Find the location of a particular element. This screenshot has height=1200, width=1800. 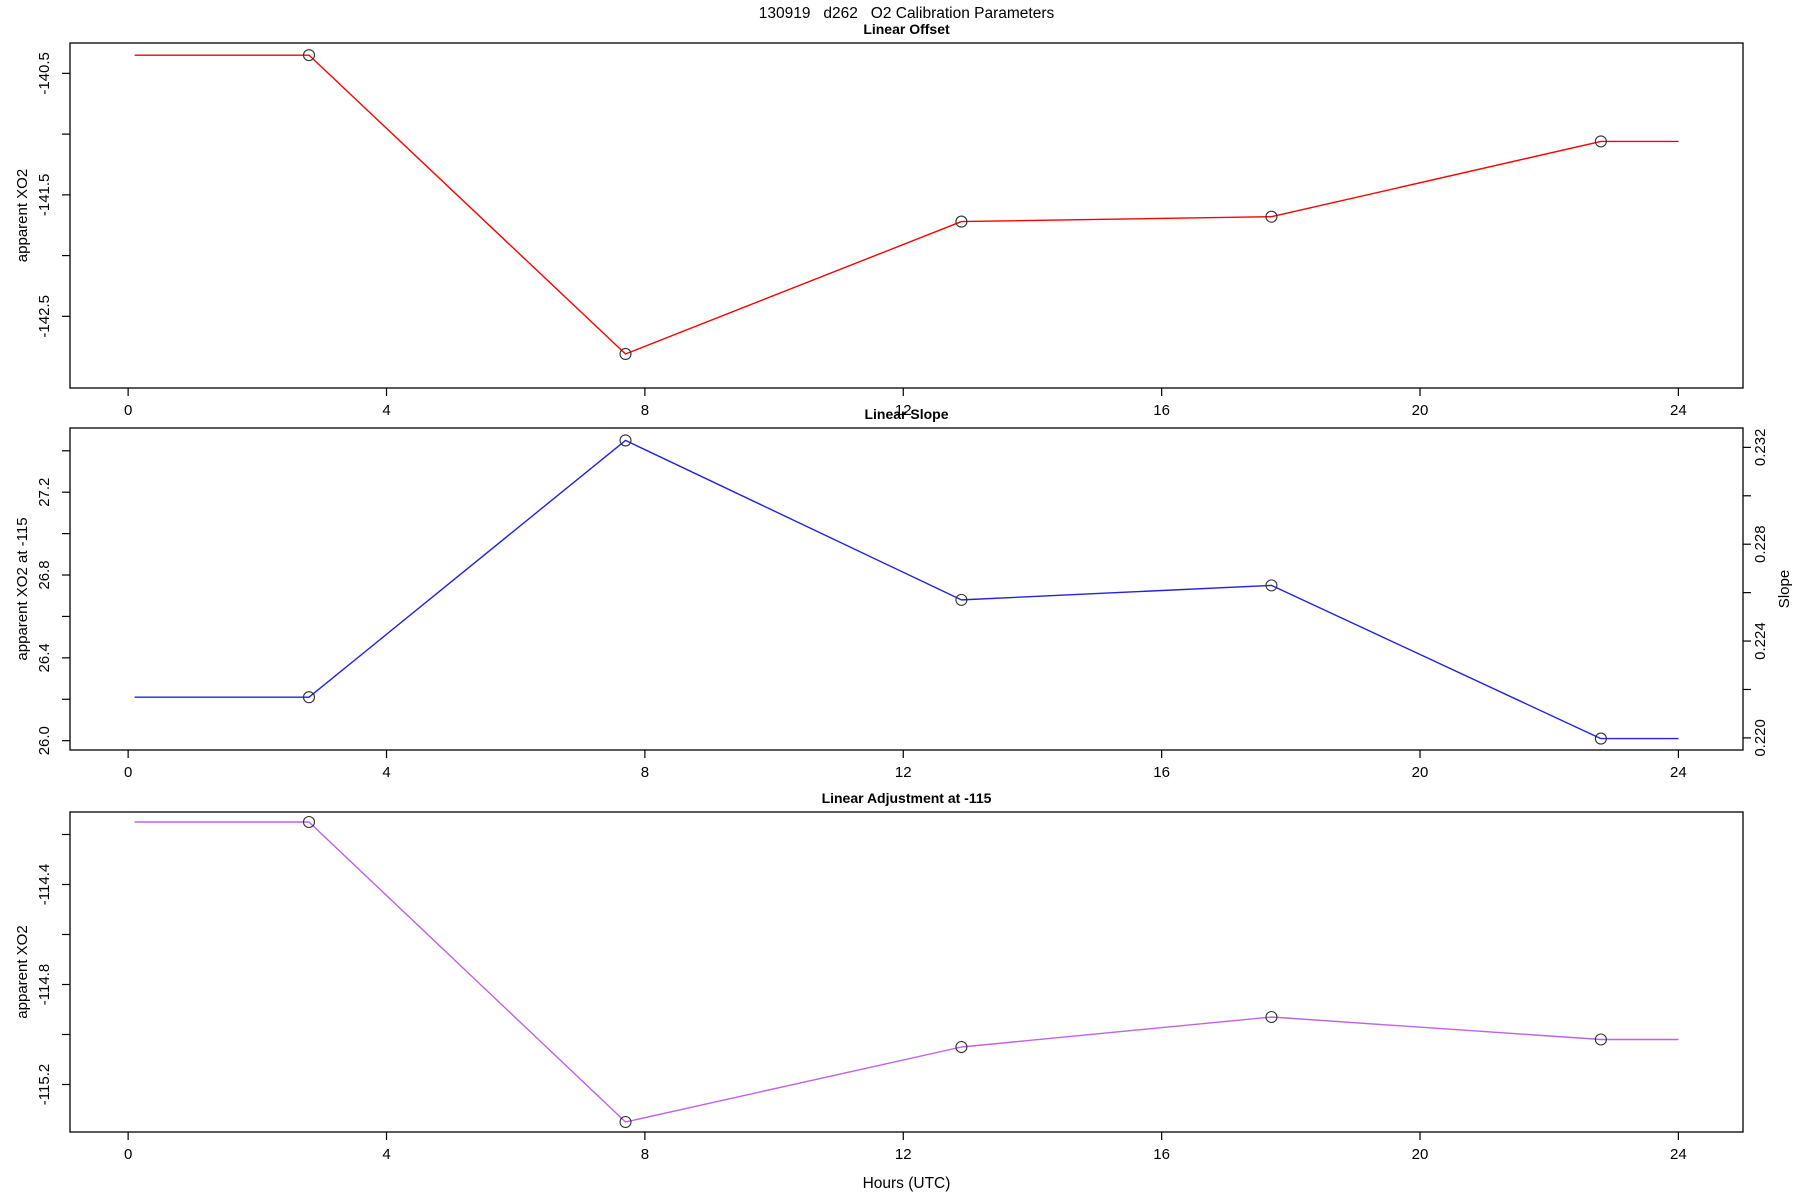

slope-axis-tick-label: 0.224 is located at coordinates (1760, 641).